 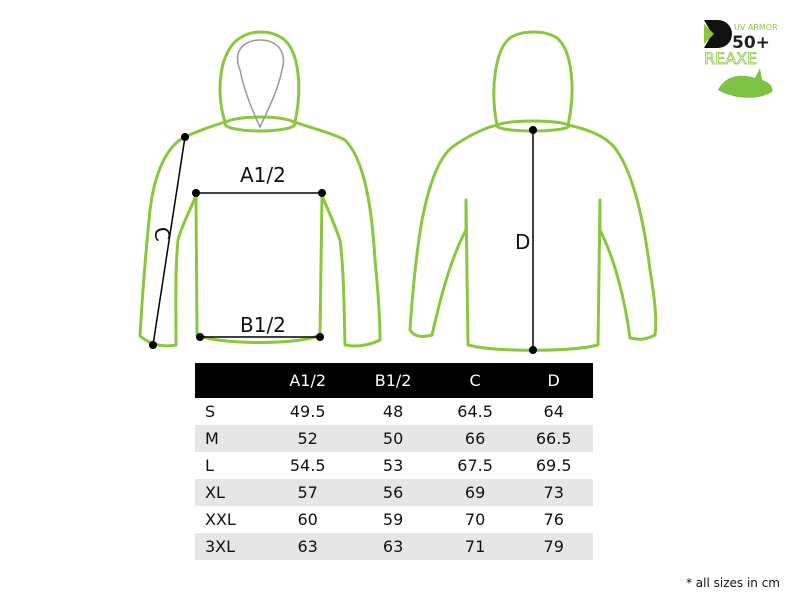 I want to click on table-row: XXL 60 59 70 76, so click(x=394, y=519).